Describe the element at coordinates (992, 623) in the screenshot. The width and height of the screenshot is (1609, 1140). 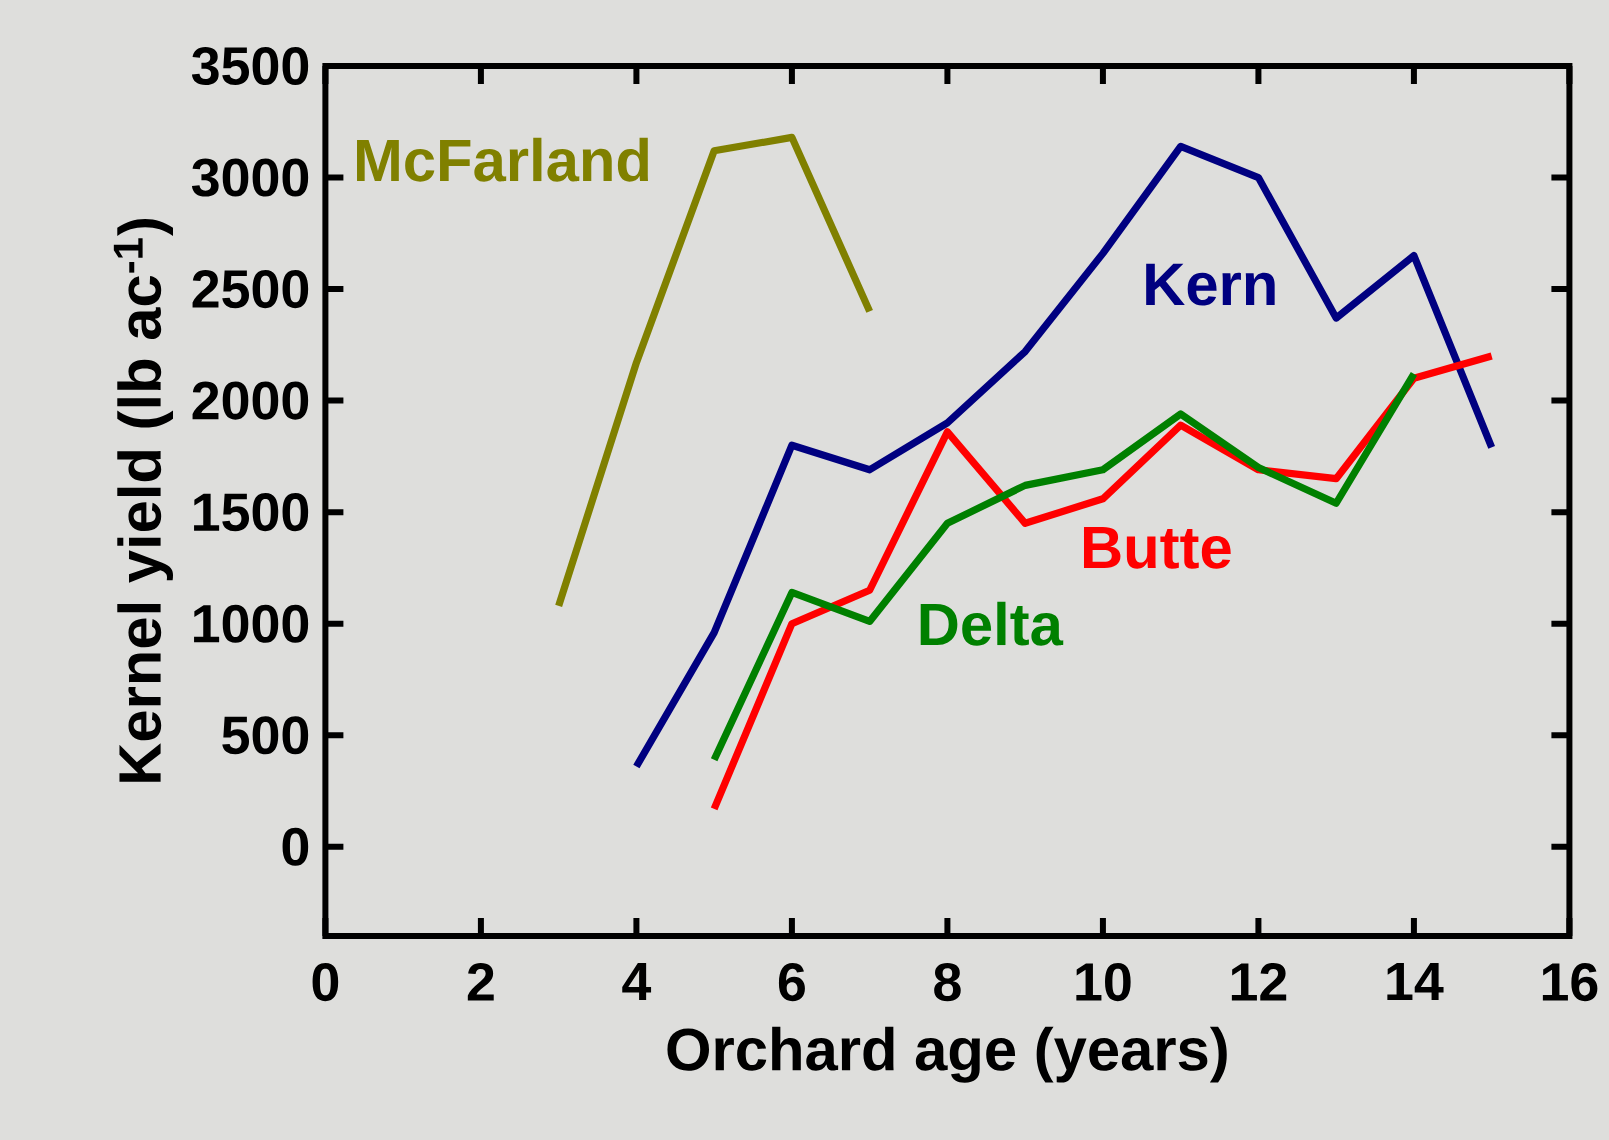
I see `series-label: Delta` at that location.